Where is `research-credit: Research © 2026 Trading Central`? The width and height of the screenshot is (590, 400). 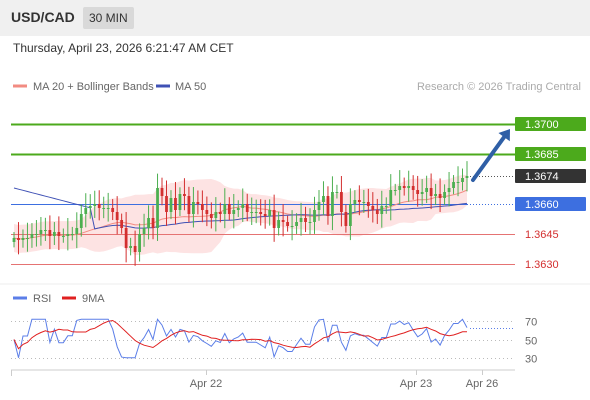 research-credit: Research © 2026 Trading Central is located at coordinates (499, 87).